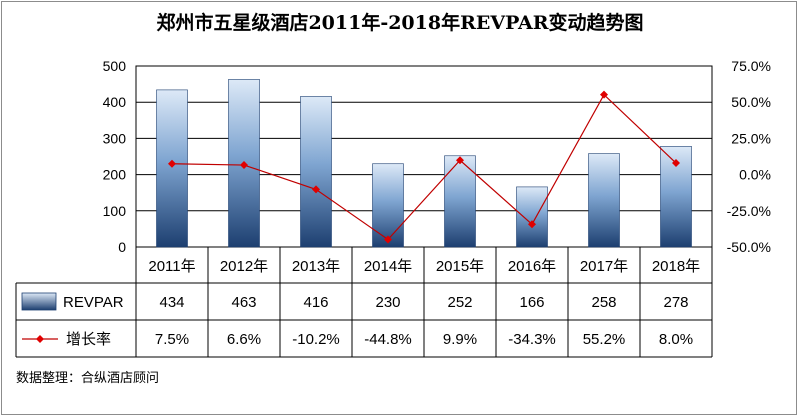 The height and width of the screenshot is (418, 800). I want to click on y-right-tick-label: 50.0%, so click(751, 102).